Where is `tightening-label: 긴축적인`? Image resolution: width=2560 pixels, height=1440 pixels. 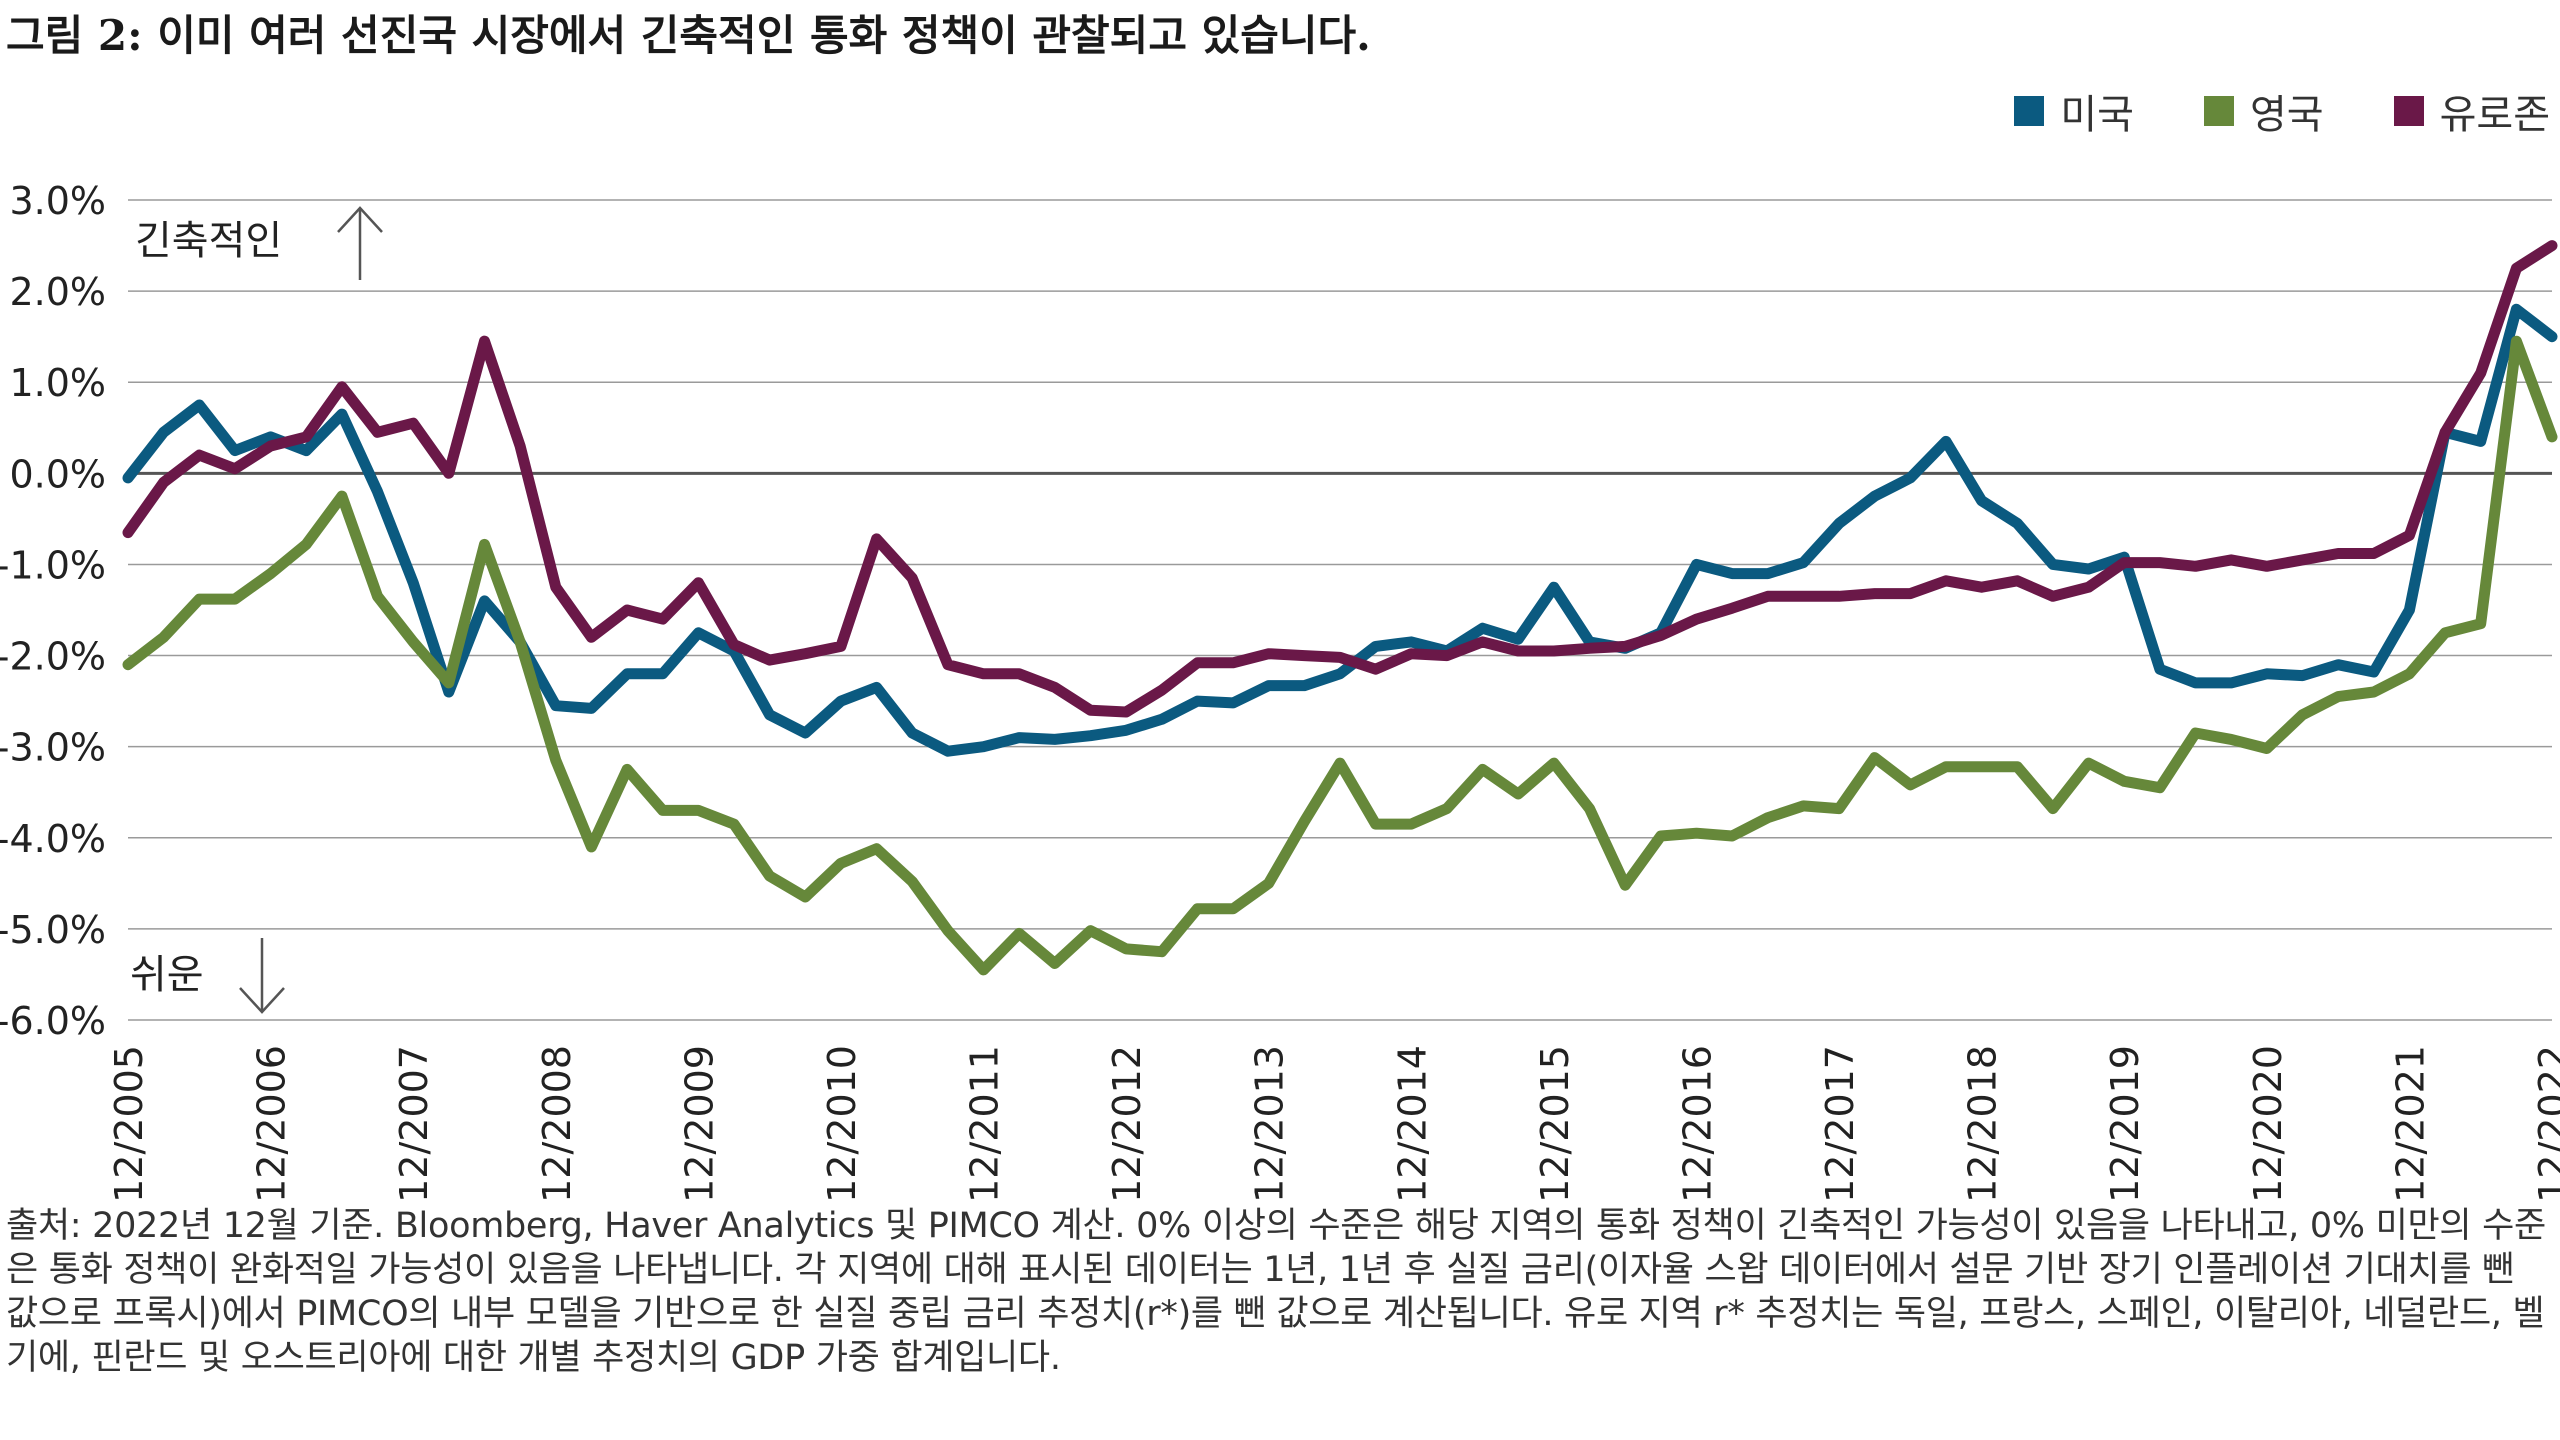 tightening-label: 긴축적인 is located at coordinates (208, 241).